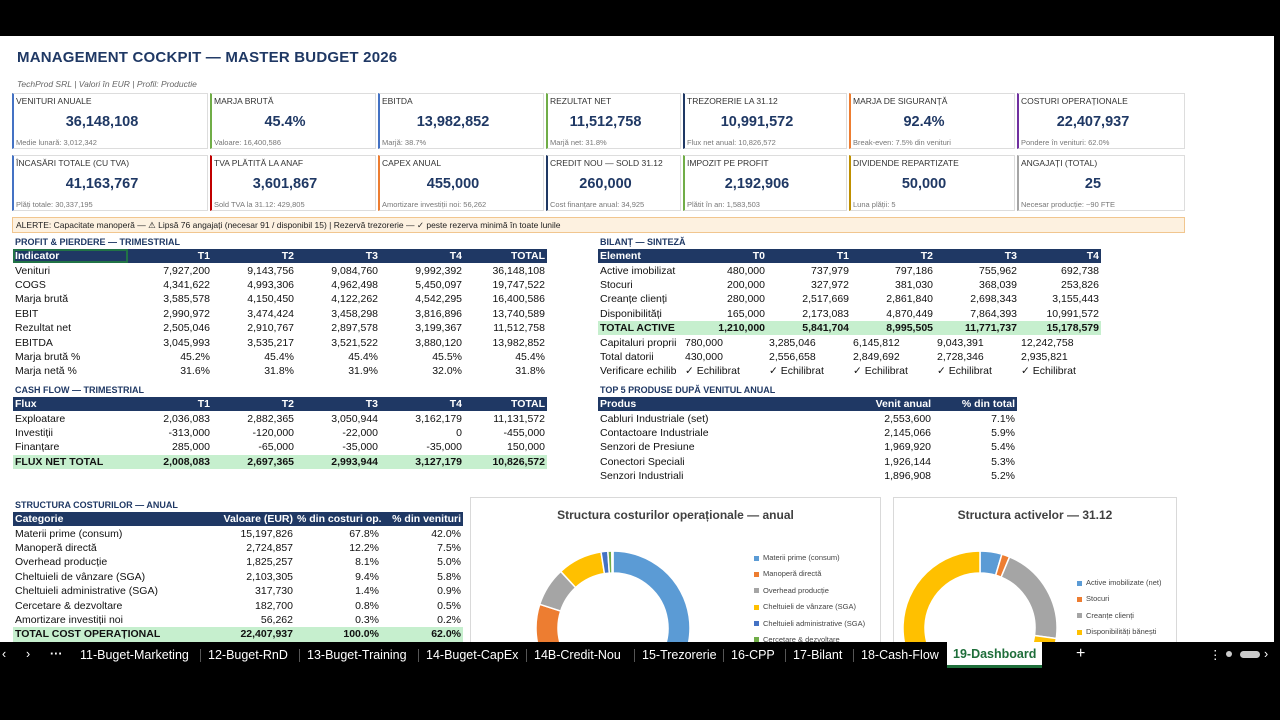 This screenshot has width=1280, height=720. I want to click on table-cell: 31.9%, so click(363, 371).